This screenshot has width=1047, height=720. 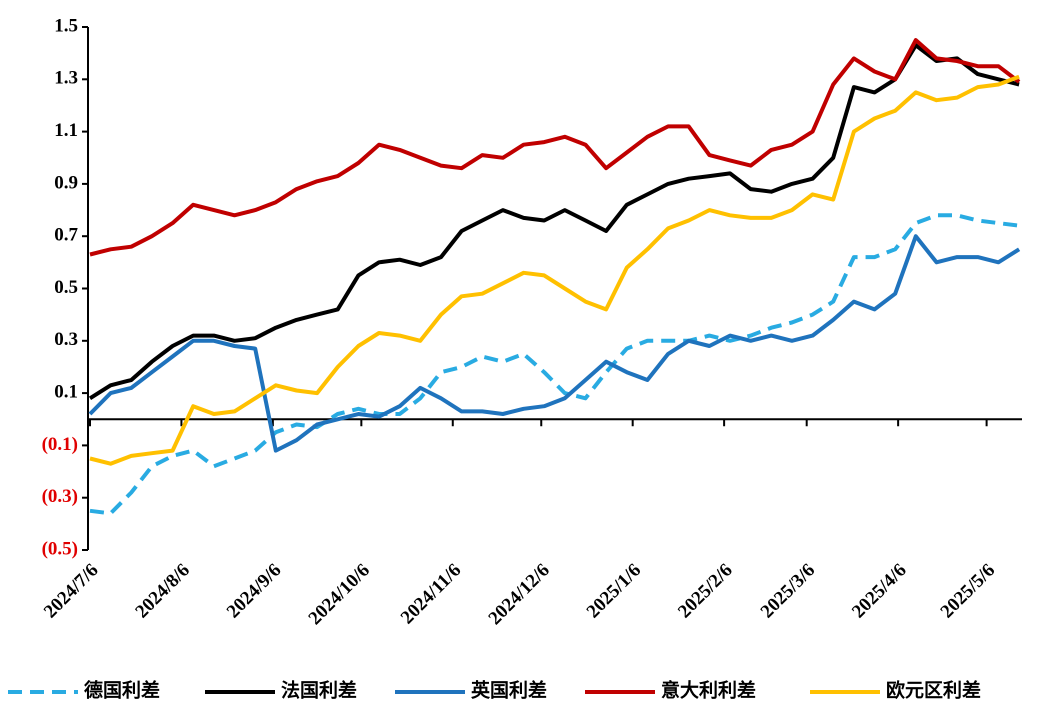 I want to click on x-tick-label: 2025/4/6, so click(x=879, y=591).